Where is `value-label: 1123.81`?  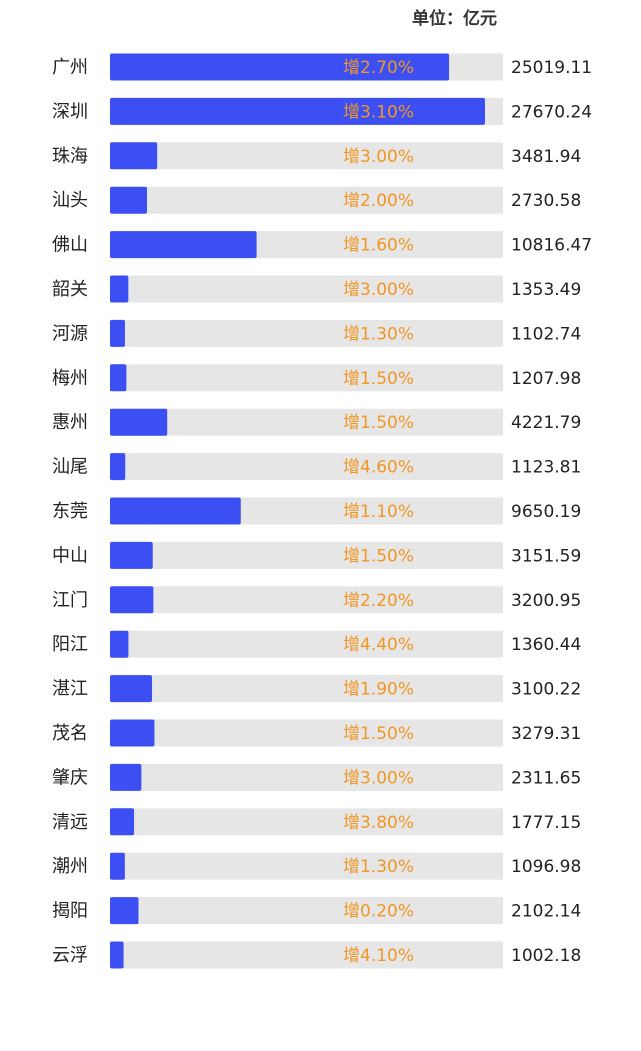 value-label: 1123.81 is located at coordinates (546, 468).